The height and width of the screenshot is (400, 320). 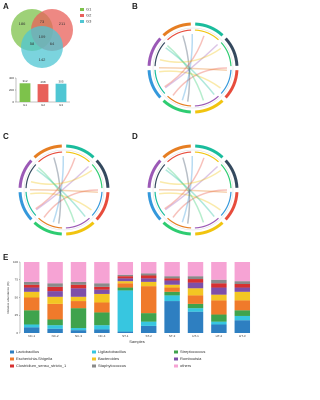 I want to click on legend-label: Clostridium_sensu_stricto_1, so click(x=41, y=365).